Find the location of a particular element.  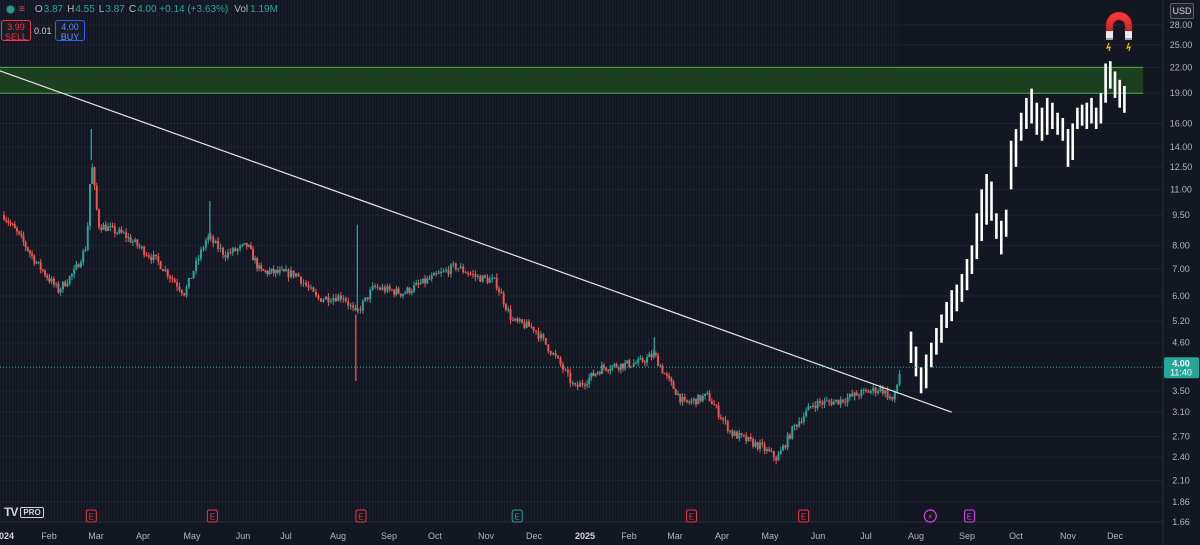

tradingview-logo: TV PRO is located at coordinates (24, 512).